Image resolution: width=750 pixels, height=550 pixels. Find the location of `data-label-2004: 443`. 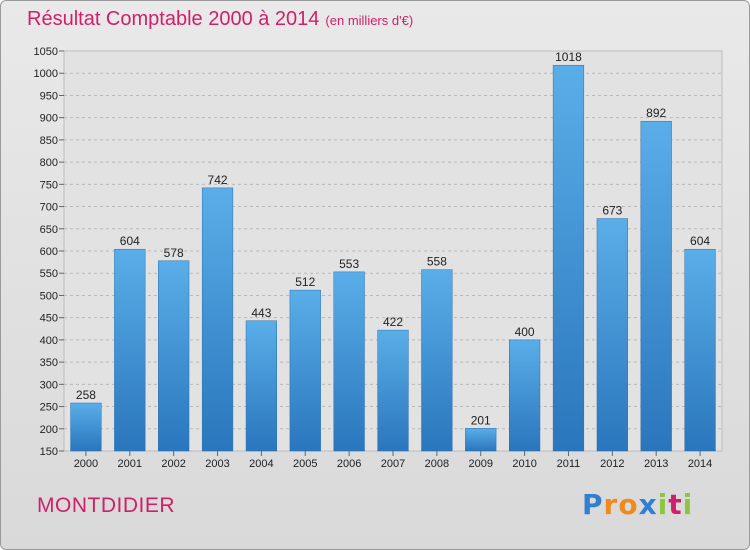

data-label-2004: 443 is located at coordinates (261, 313).